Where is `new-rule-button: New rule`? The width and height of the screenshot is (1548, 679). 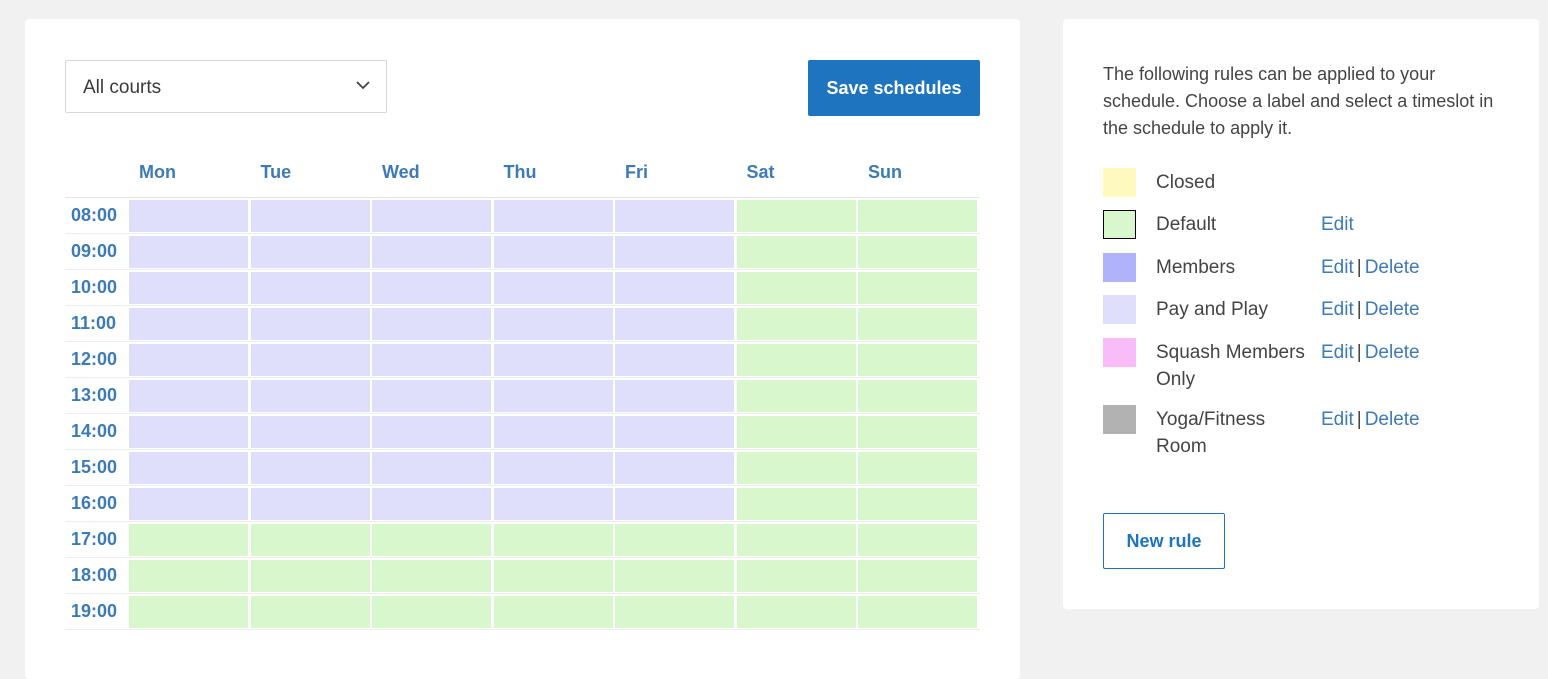
new-rule-button: New rule is located at coordinates (1164, 541).